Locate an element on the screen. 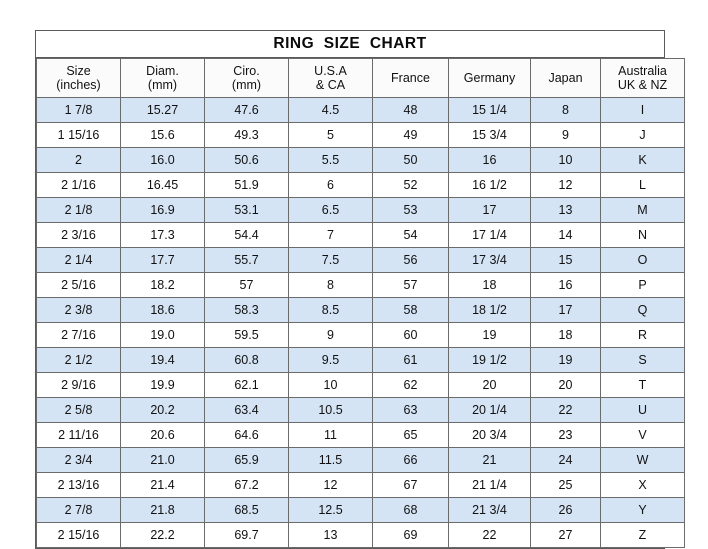 The width and height of the screenshot is (708, 549). cell-size-inches: 2 11/16 is located at coordinates (78, 435).